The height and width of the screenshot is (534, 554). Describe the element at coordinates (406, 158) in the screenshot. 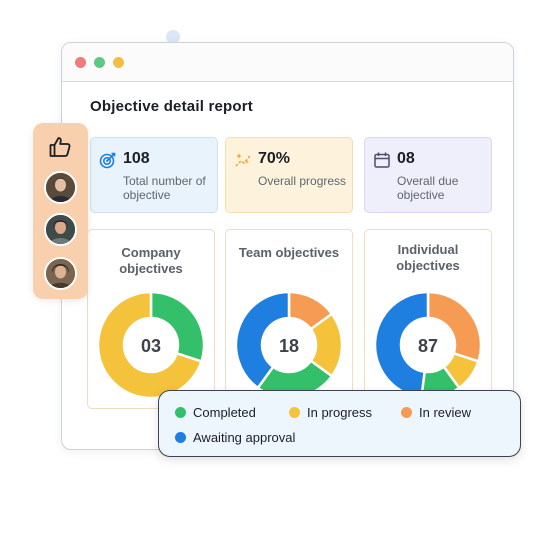

I see `stat-value: 08` at that location.